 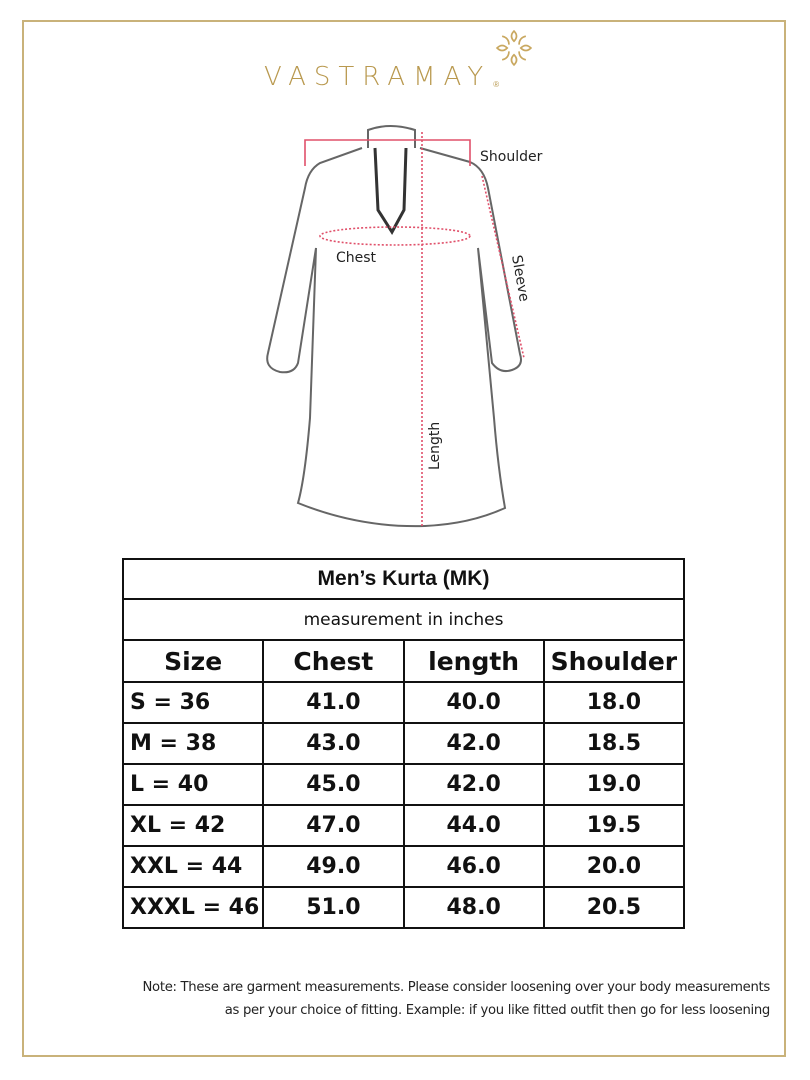 I want to click on cell-chest: 41.0, so click(x=333, y=702).